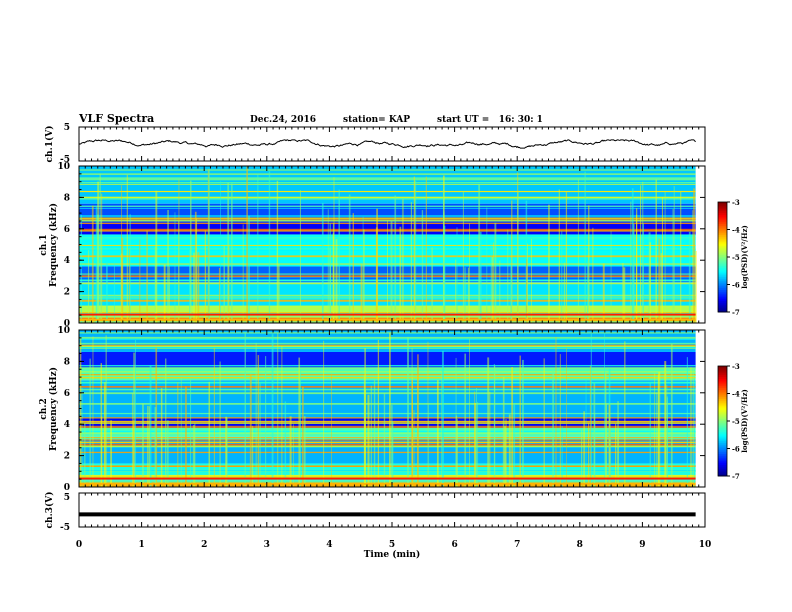  What do you see at coordinates (642, 545) in the screenshot?
I see `time-tick-label: 9` at bounding box center [642, 545].